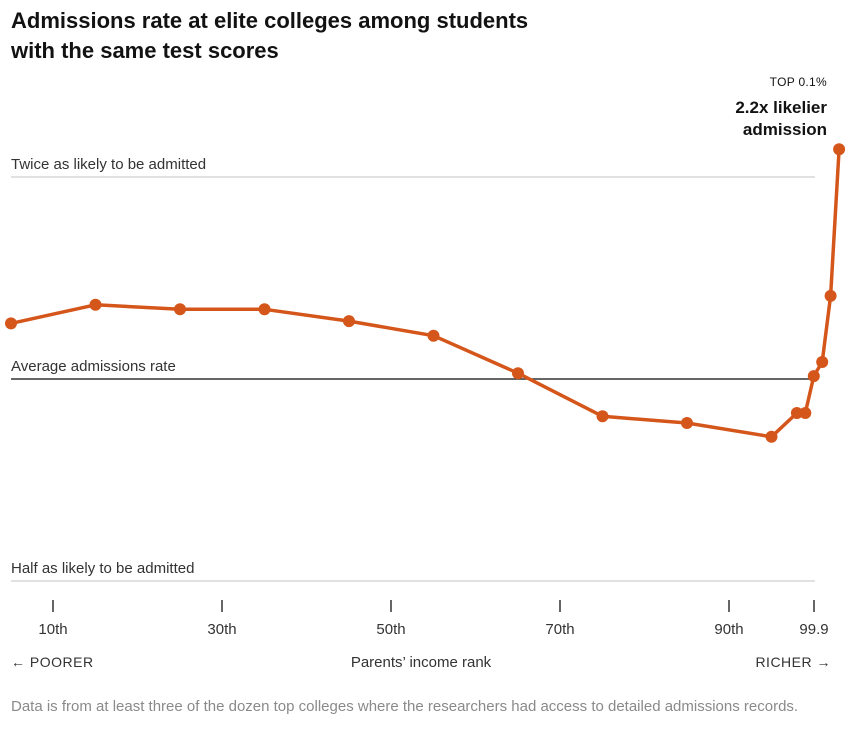 Image resolution: width=855 pixels, height=750 pixels. I want to click on x-axis: 10th 30th 50th 70th 90th 99.9, so click(433, 619).